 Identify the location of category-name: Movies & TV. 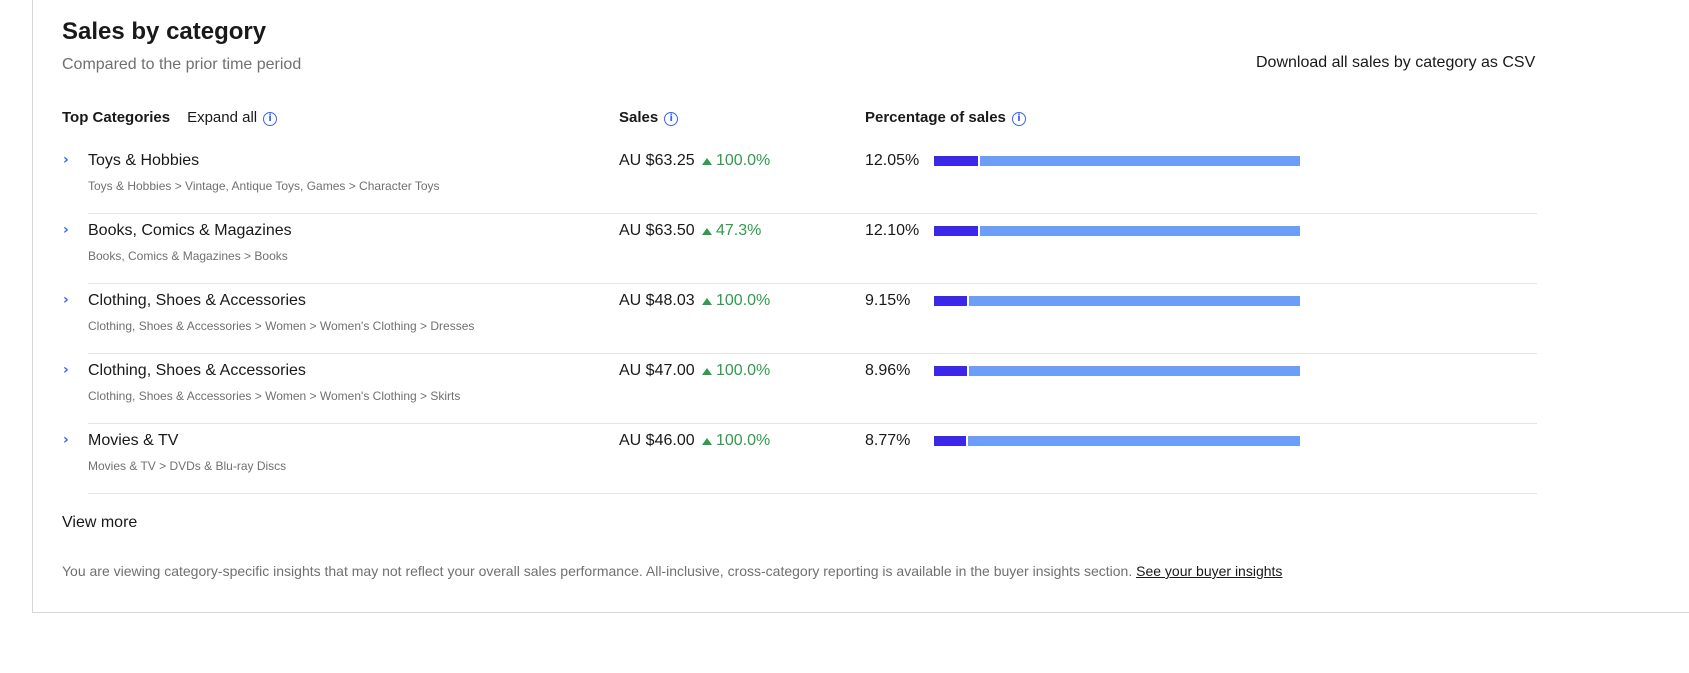
(133, 440).